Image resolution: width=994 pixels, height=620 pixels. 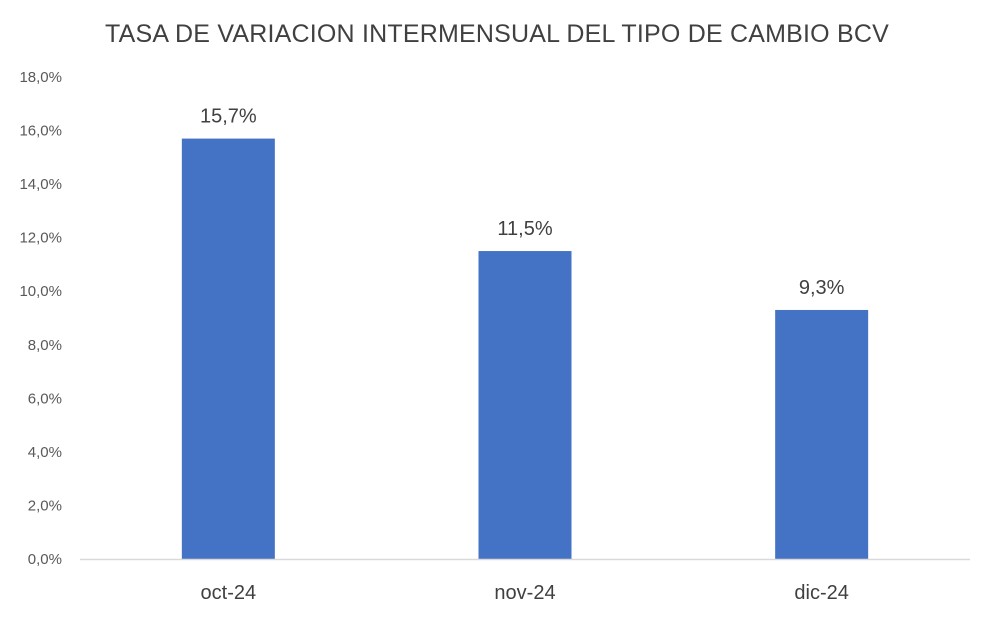 I want to click on x-tick-label: oct-24, so click(x=229, y=593).